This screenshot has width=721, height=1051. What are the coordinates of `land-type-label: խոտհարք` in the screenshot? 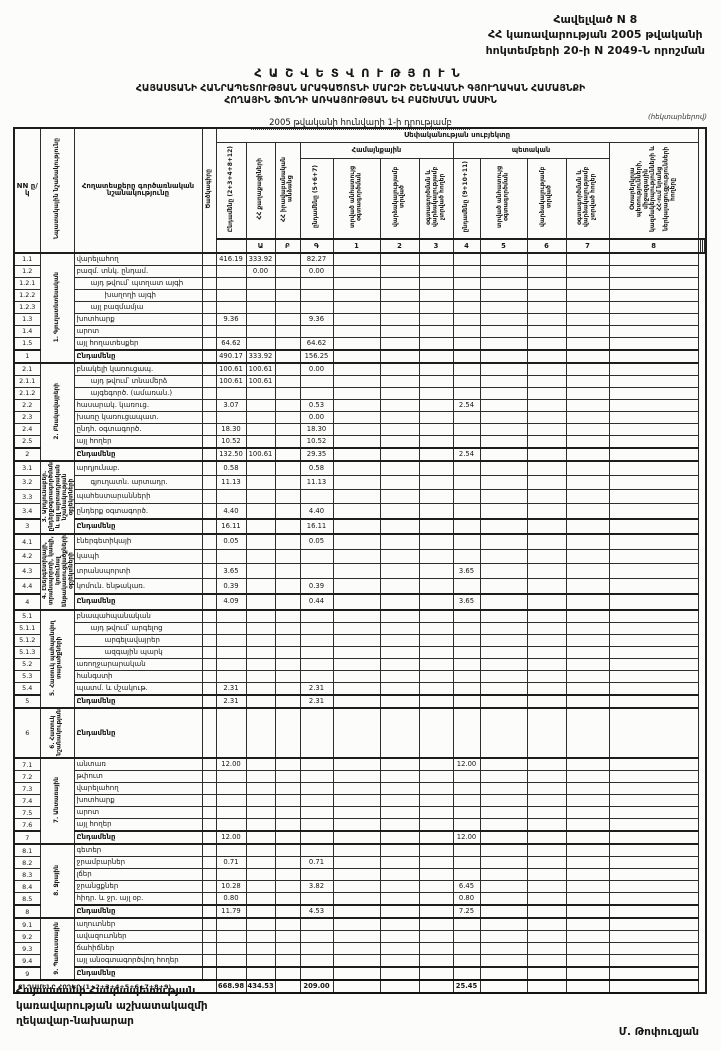 It's located at (138, 801).